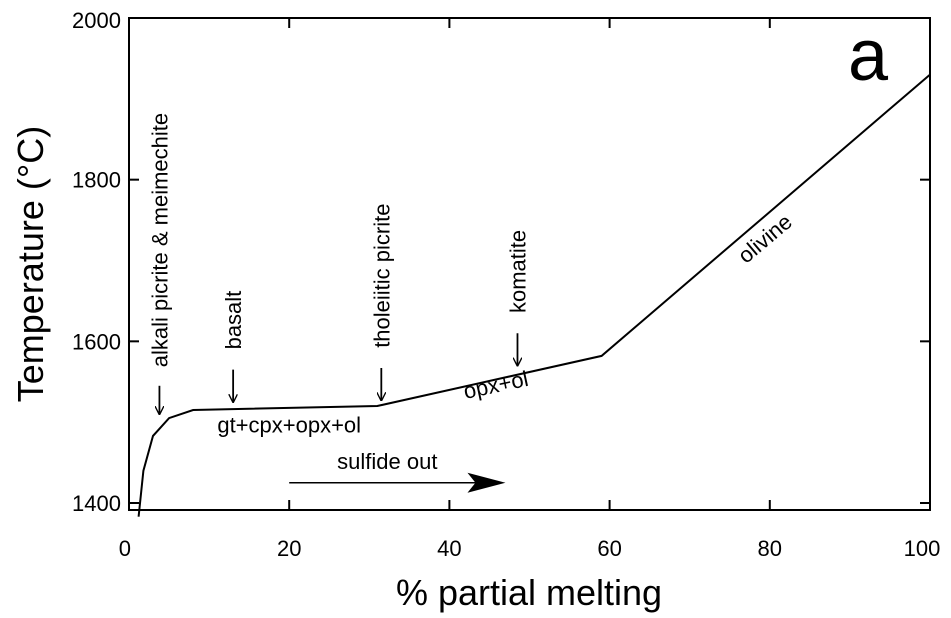 This screenshot has height=618, width=951. Describe the element at coordinates (770, 548) in the screenshot. I see `x-tick-label: 80` at that location.